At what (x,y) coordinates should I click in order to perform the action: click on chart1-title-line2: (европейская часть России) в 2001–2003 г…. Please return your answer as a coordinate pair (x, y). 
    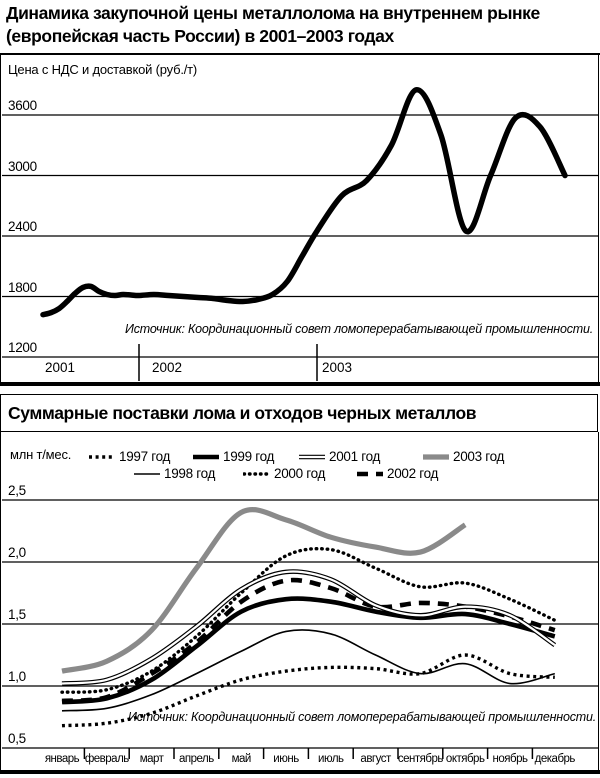
    Looking at the image, I should click on (200, 35).